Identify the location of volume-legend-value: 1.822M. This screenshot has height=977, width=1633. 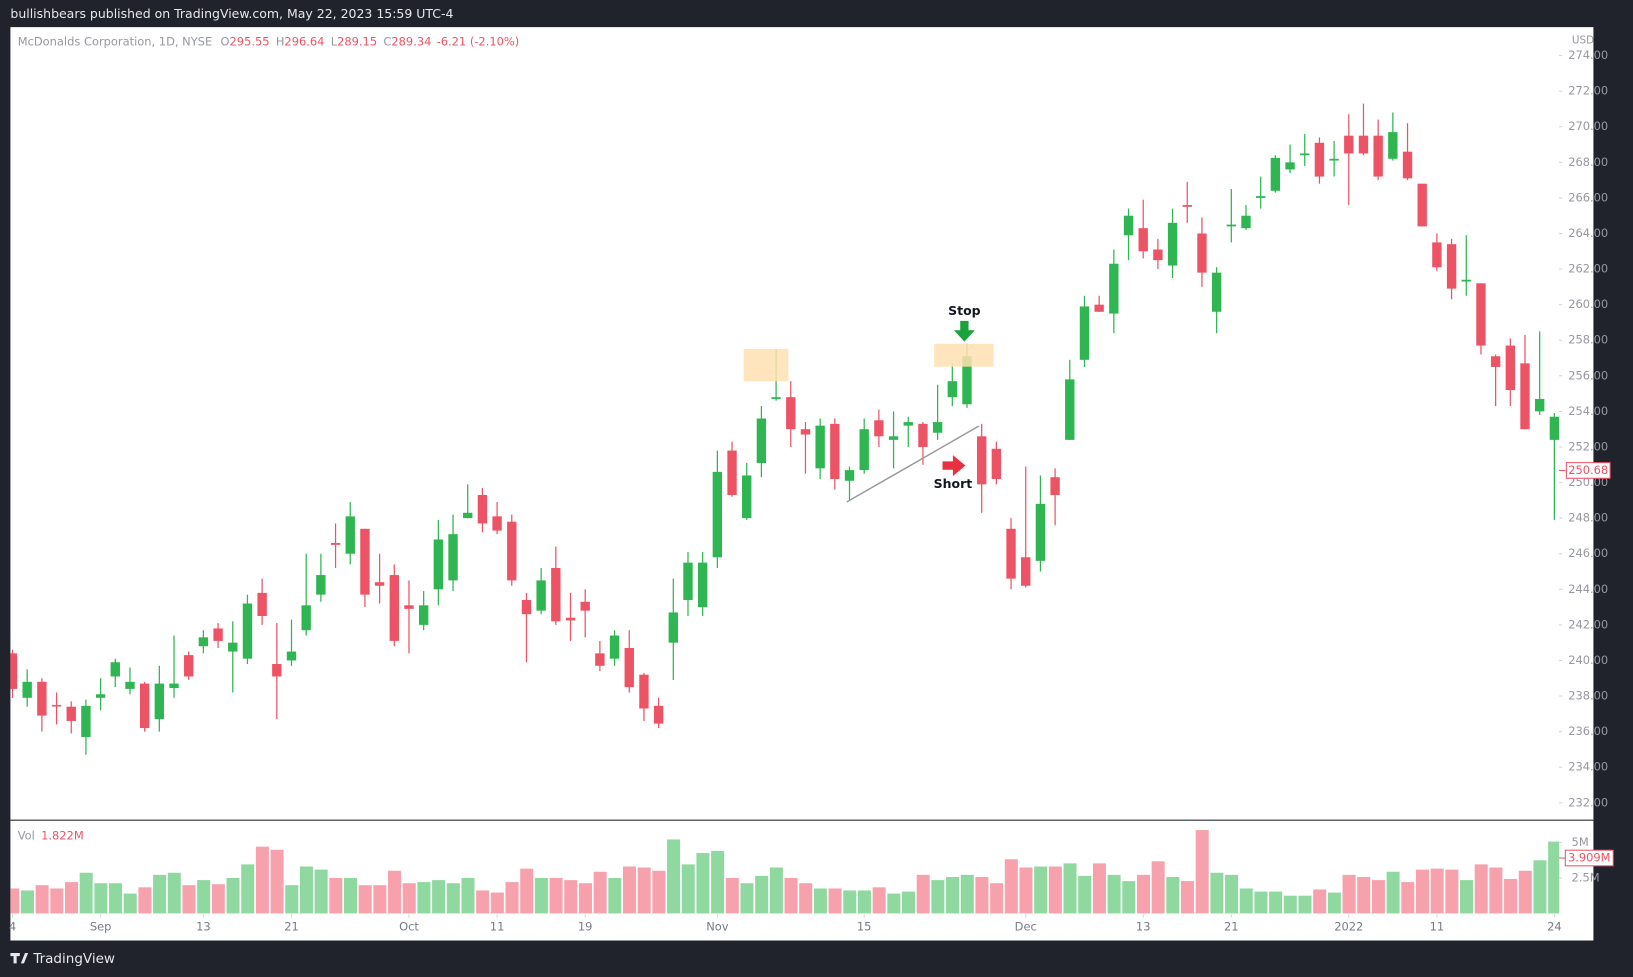
(62, 835).